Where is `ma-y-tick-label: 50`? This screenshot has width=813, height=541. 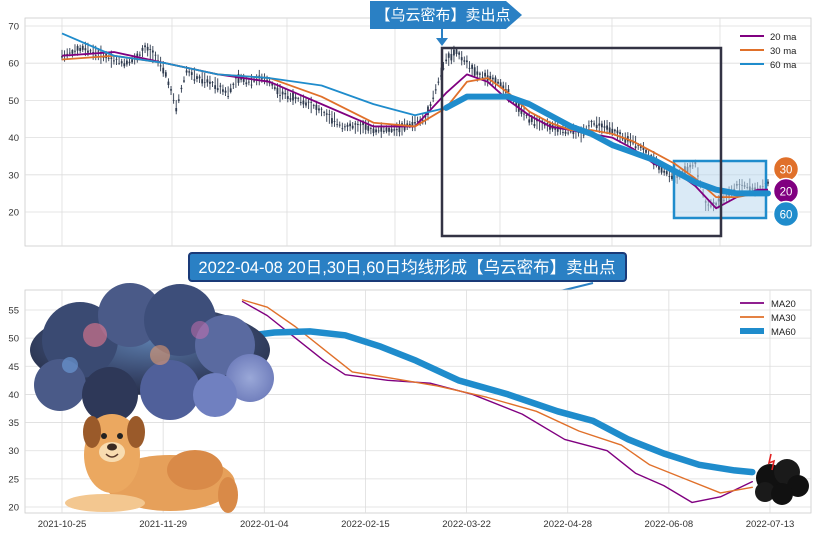
ma-y-tick-label: 50 is located at coordinates (13, 339).